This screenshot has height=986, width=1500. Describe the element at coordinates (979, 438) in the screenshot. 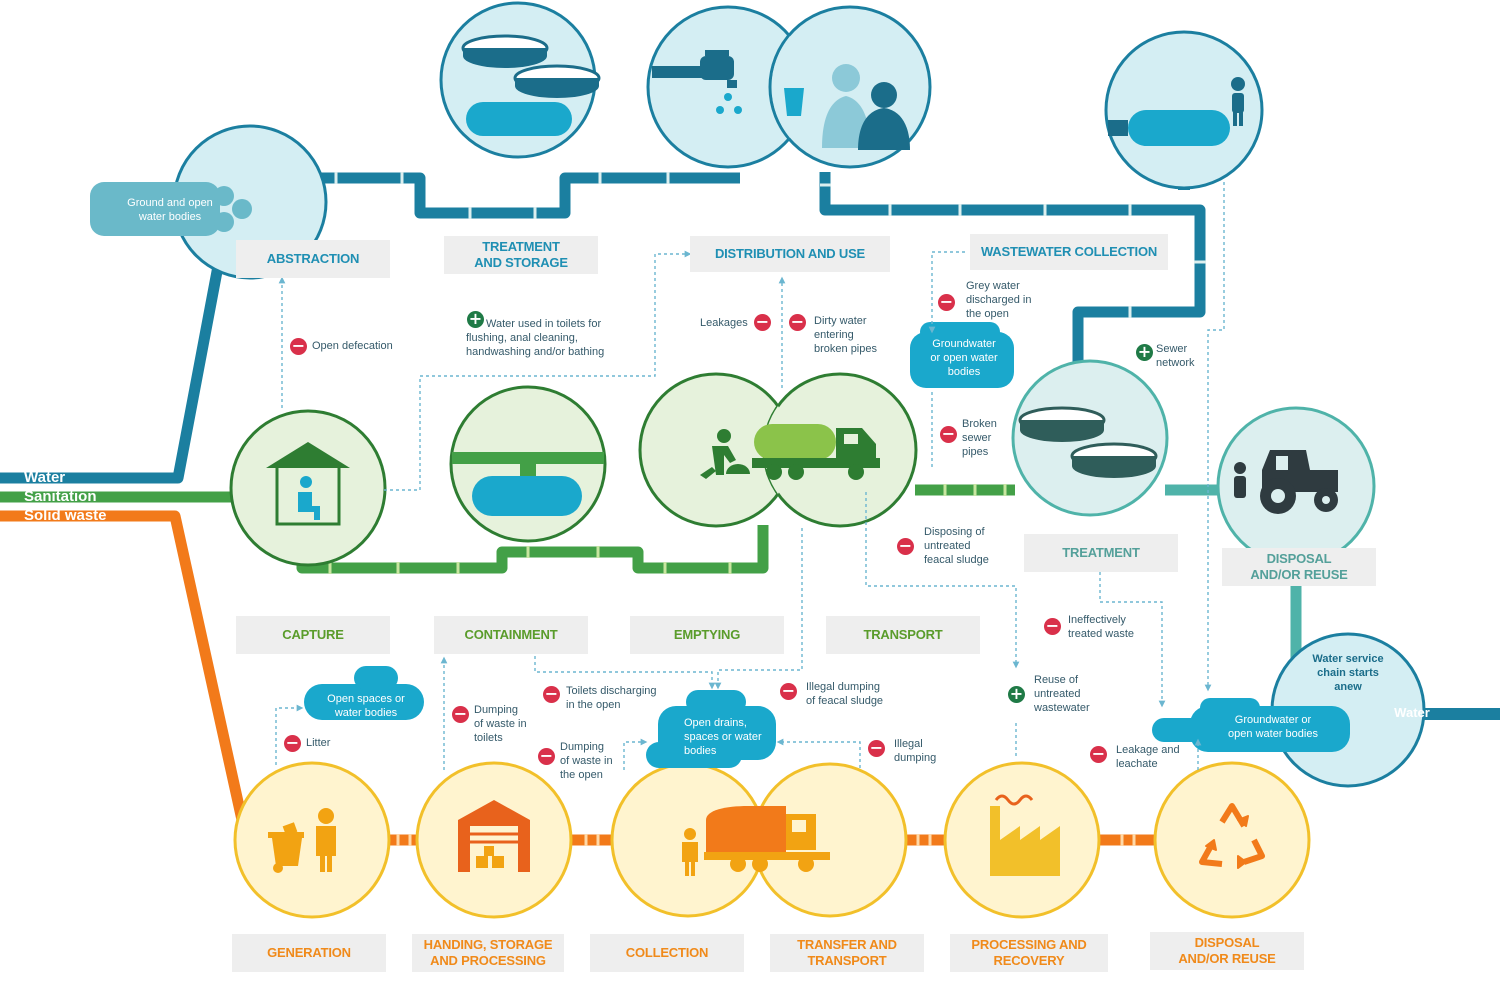

I see `note-broken-sewer: Broken sewer pipes` at that location.